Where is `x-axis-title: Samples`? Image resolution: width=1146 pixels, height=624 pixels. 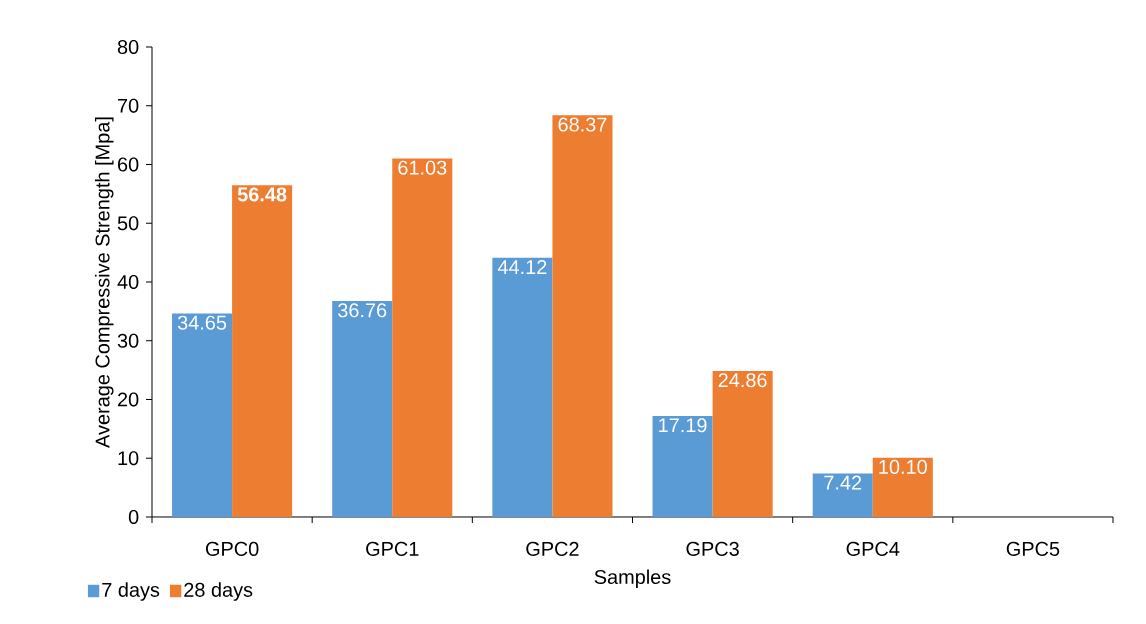 x-axis-title: Samples is located at coordinates (632, 578).